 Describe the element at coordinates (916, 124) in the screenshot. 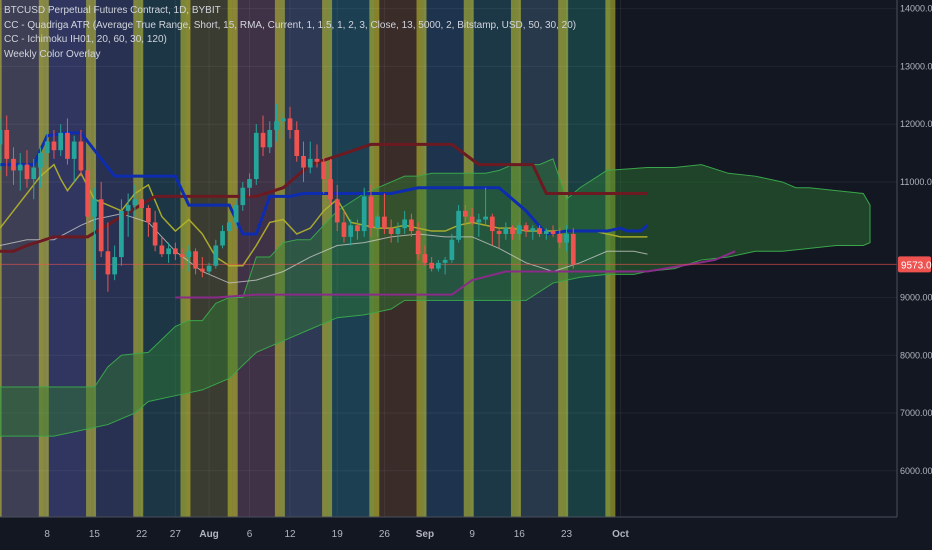

I see `y-tick-label: 12000.00` at that location.